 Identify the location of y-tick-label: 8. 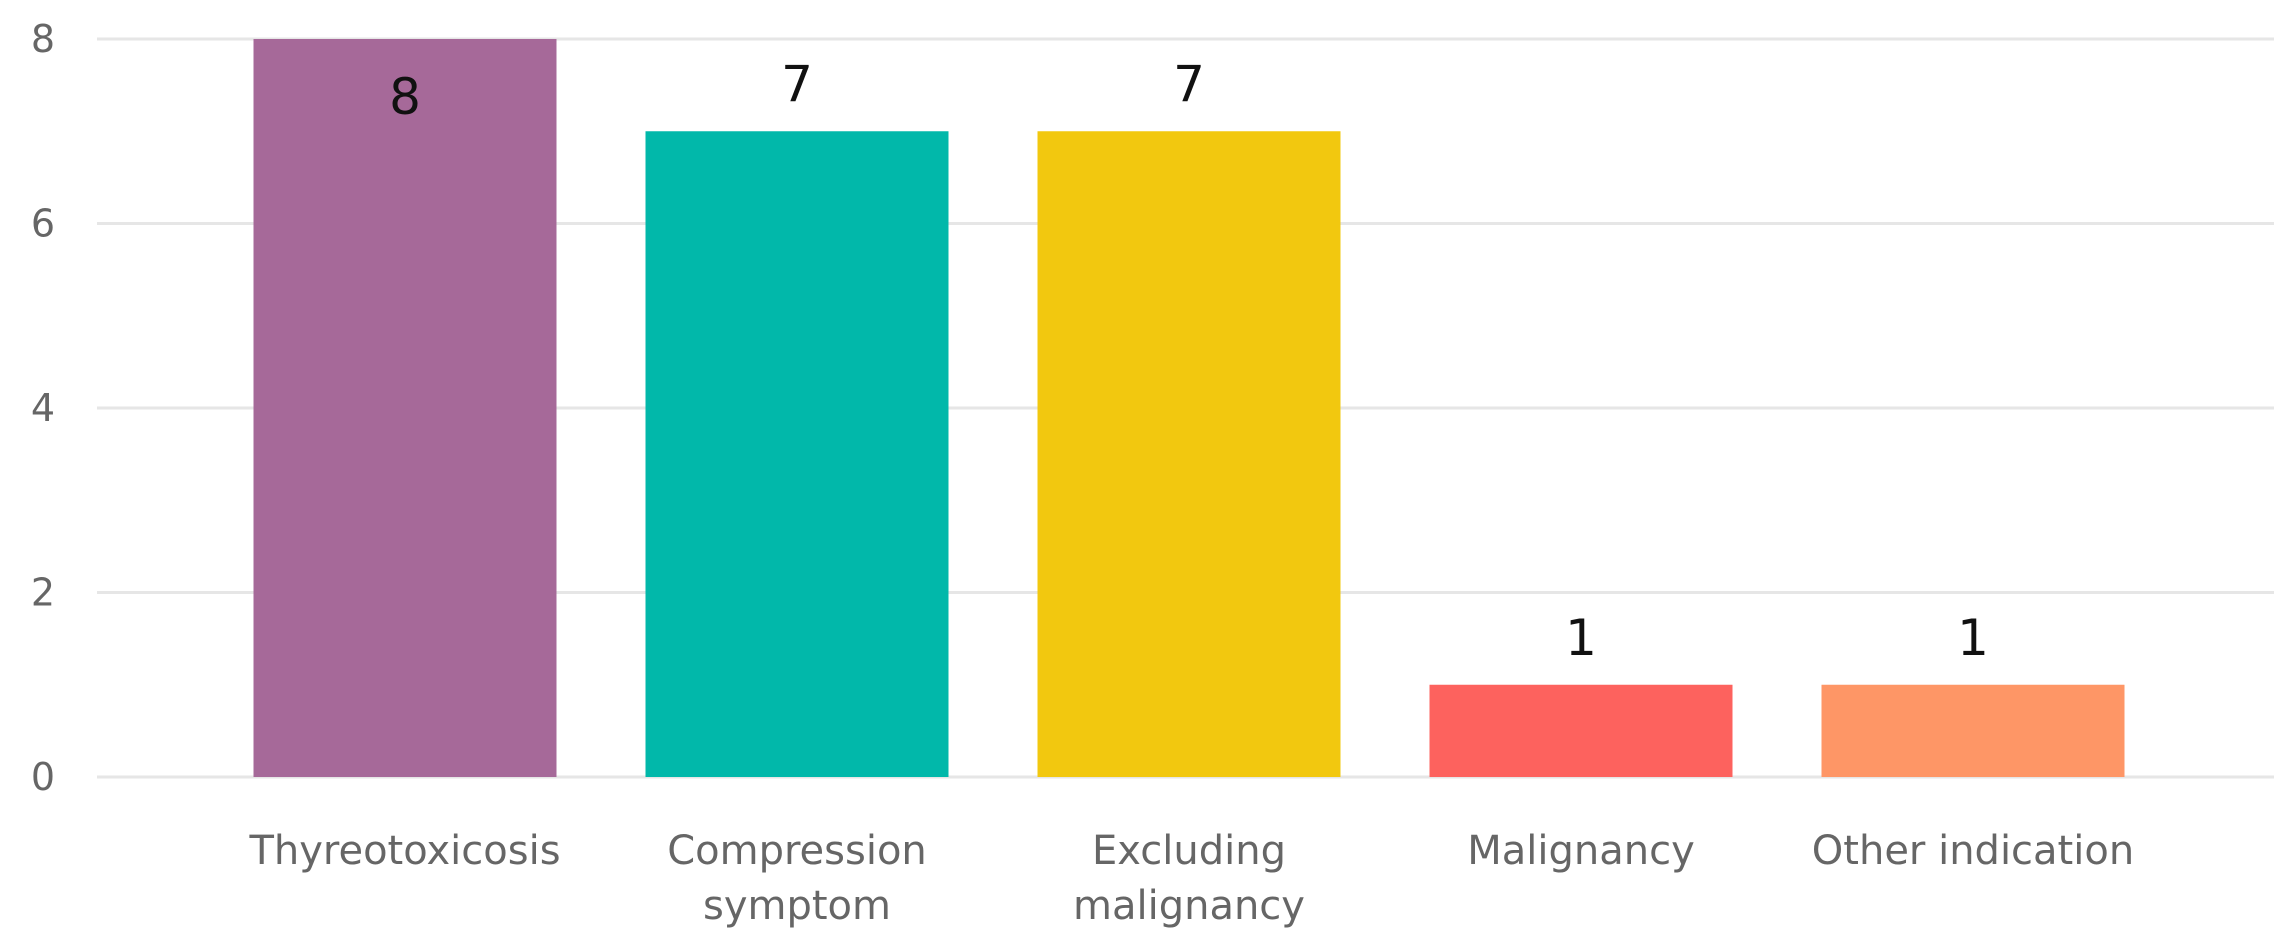
(43, 39).